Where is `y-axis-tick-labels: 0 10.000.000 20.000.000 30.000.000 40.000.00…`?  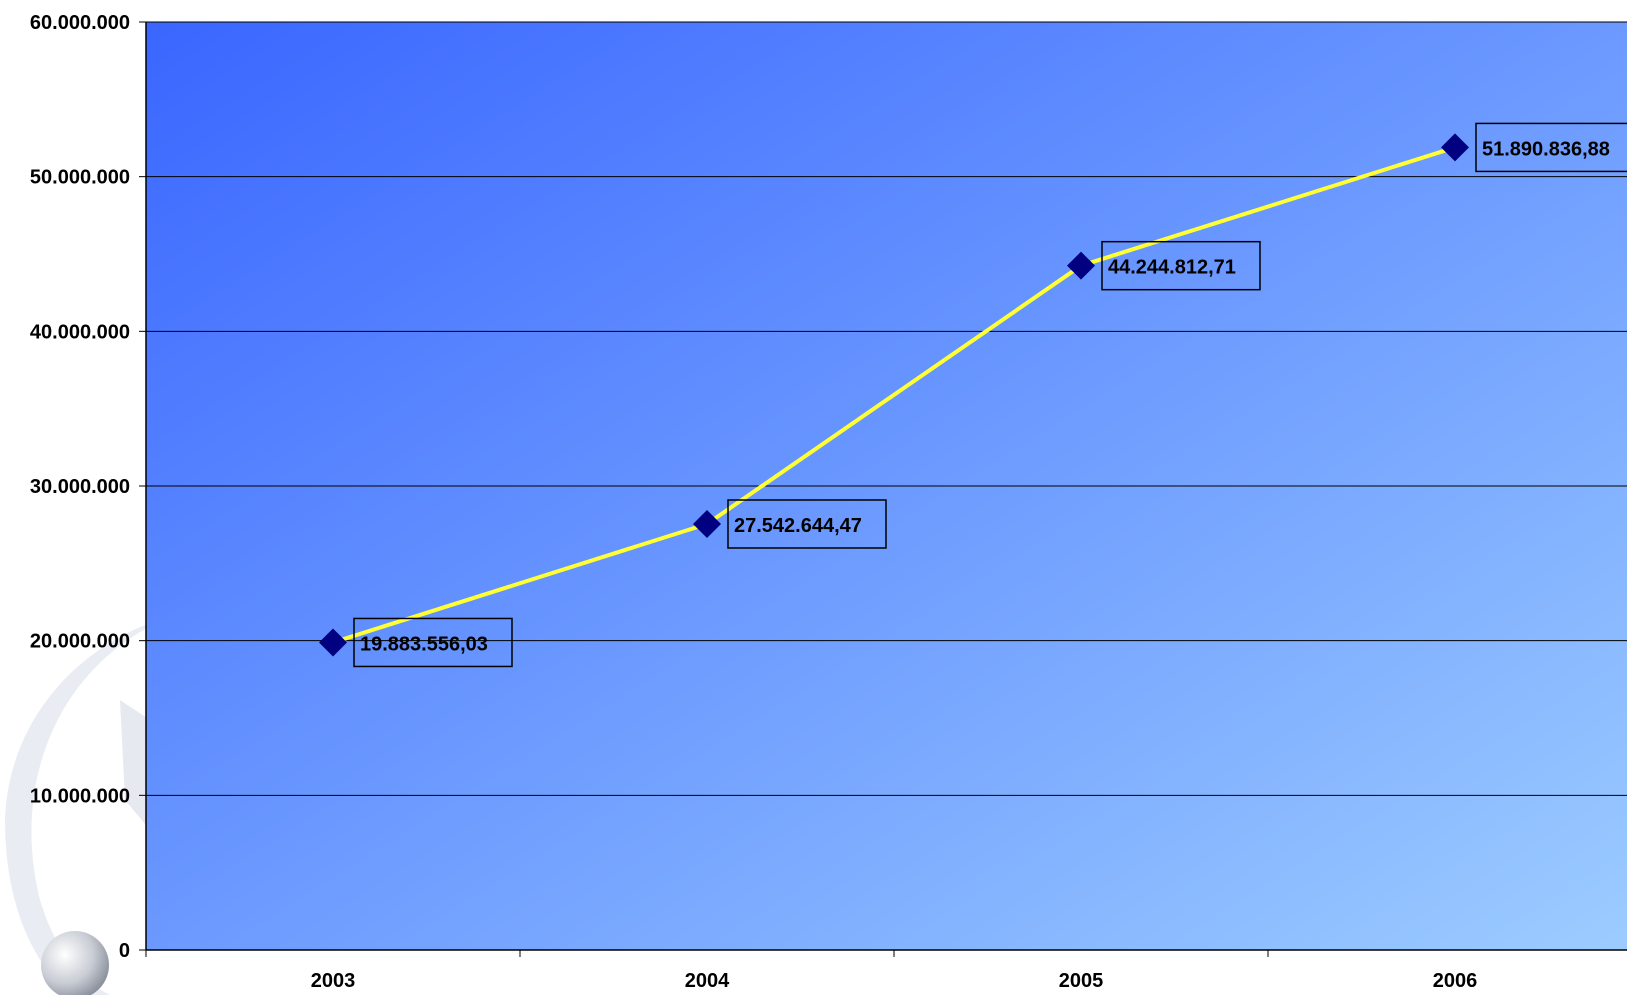 y-axis-tick-labels: 0 10.000.000 20.000.000 30.000.000 40.000.00… is located at coordinates (80, 487).